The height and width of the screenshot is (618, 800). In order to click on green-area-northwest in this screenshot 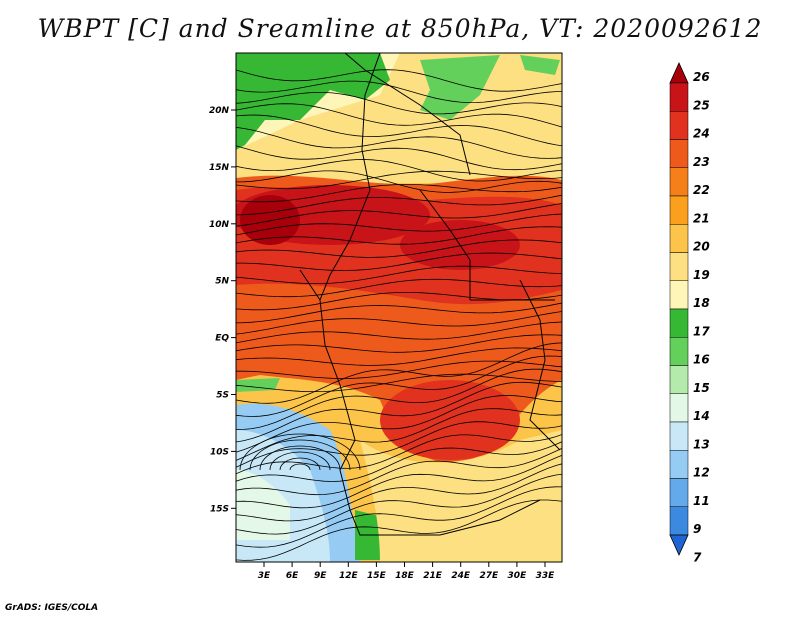, I will do `click(313, 101)`.